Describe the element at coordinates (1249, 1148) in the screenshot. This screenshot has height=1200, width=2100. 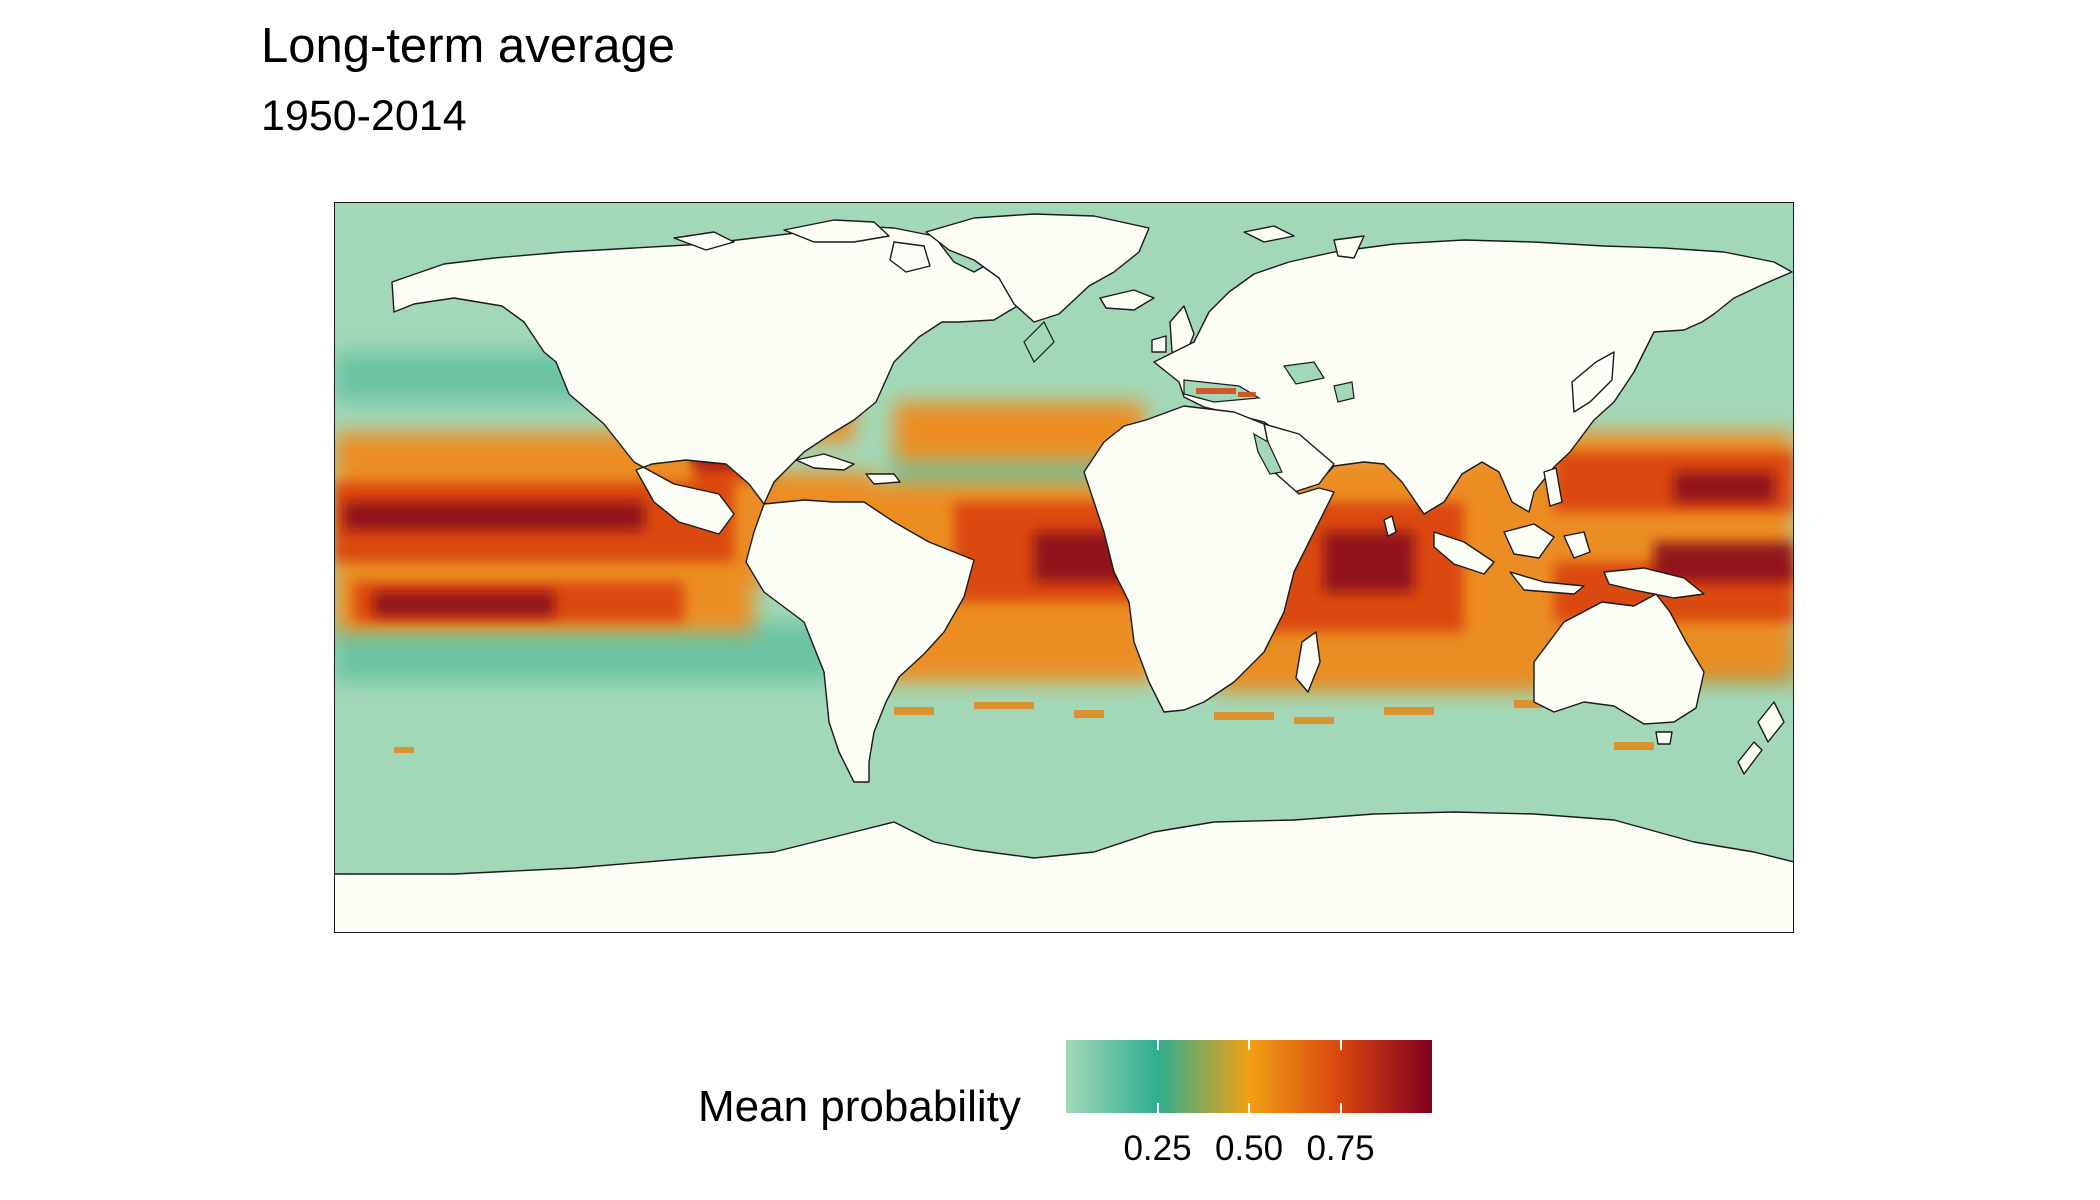
I see `legend-tick-label: 0.50` at that location.